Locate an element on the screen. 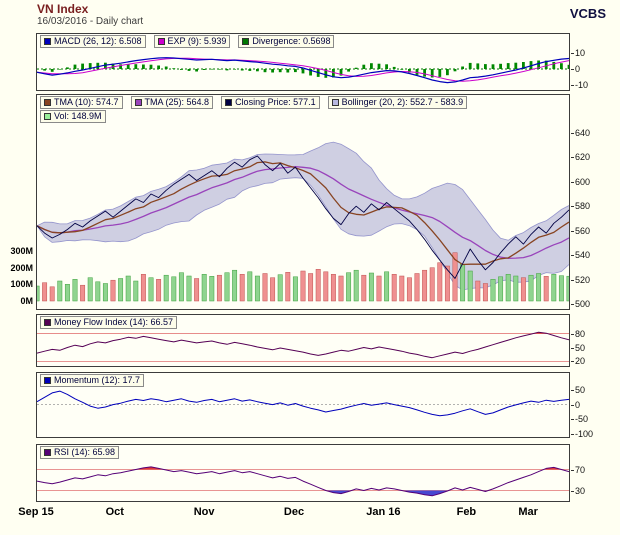 Image resolution: width=620 pixels, height=535 pixels. legend-label: Money Flow Index (14): 66.57 is located at coordinates (114, 322).